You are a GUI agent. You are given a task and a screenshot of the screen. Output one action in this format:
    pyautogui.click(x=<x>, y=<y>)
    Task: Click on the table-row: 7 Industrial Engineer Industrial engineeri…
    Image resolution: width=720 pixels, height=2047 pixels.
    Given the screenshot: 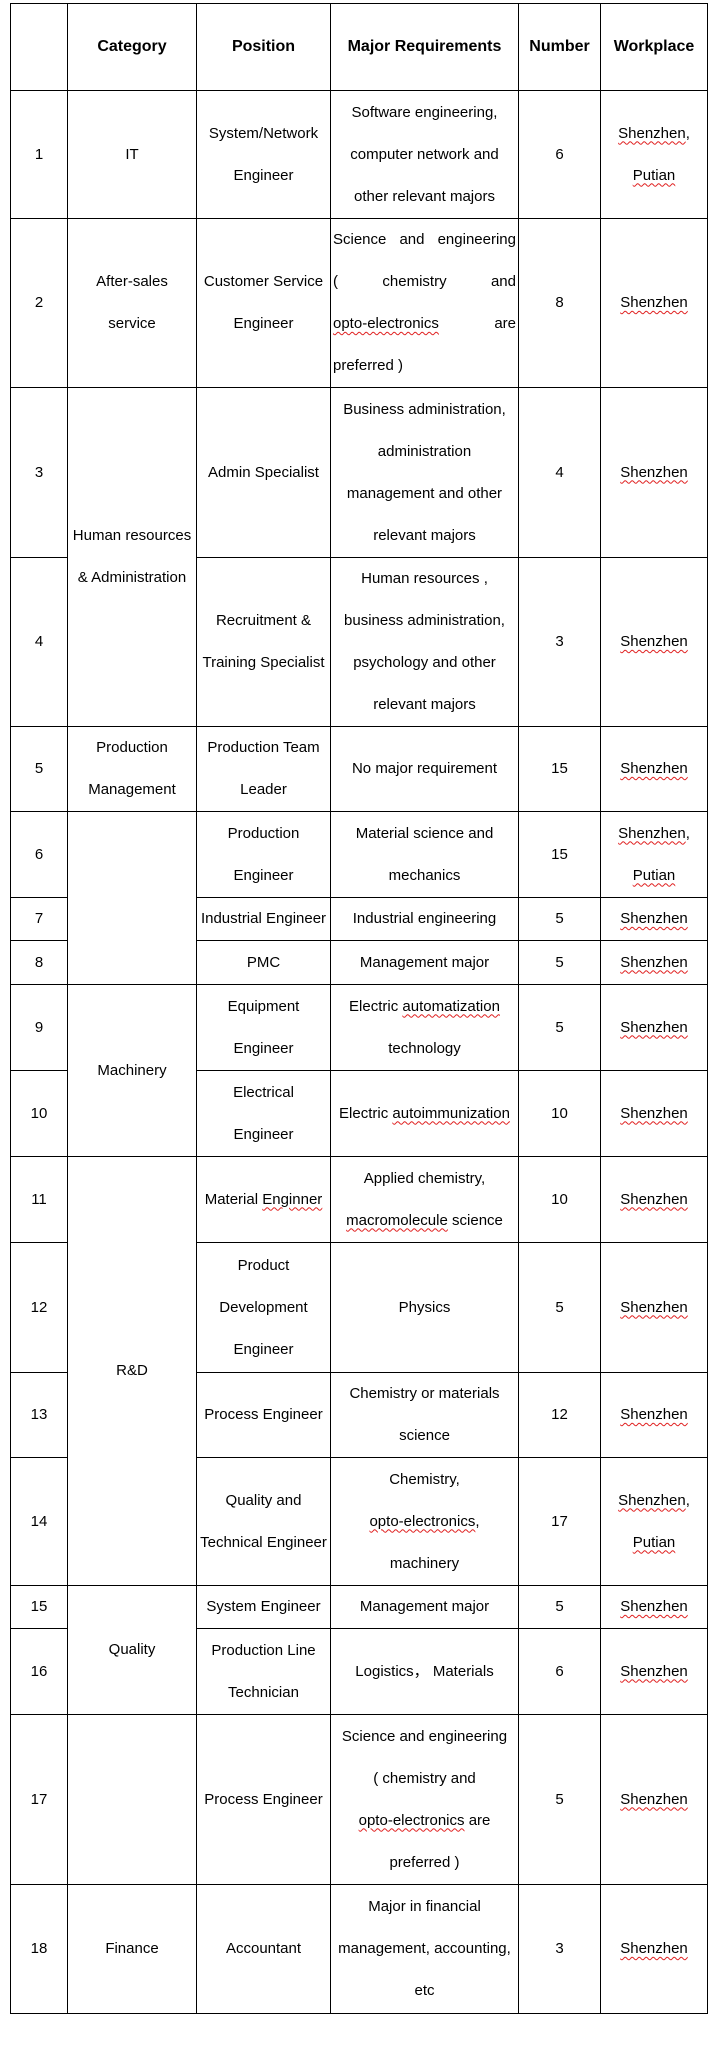 What is the action you would take?
    pyautogui.click(x=359, y=919)
    